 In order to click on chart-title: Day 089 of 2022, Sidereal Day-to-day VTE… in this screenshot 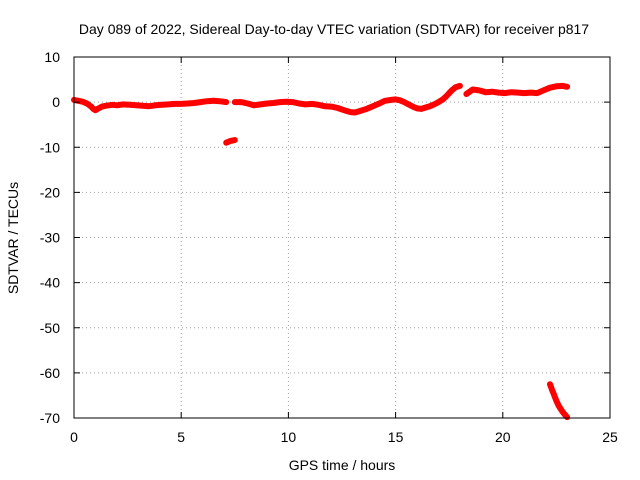, I will do `click(334, 29)`.